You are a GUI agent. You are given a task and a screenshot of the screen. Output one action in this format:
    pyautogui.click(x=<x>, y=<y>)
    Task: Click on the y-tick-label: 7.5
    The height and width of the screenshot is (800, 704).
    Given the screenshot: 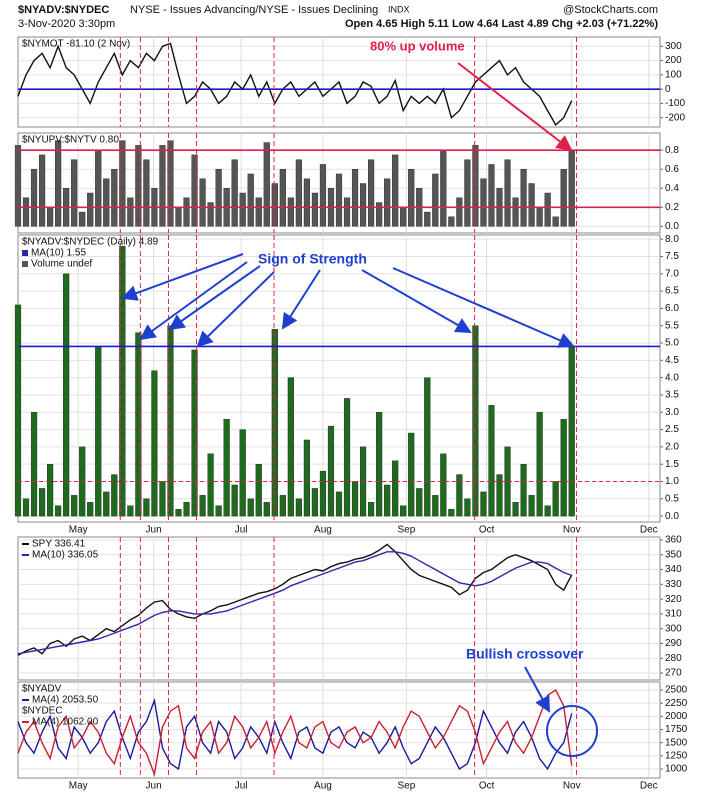 What is the action you would take?
    pyautogui.click(x=672, y=256)
    